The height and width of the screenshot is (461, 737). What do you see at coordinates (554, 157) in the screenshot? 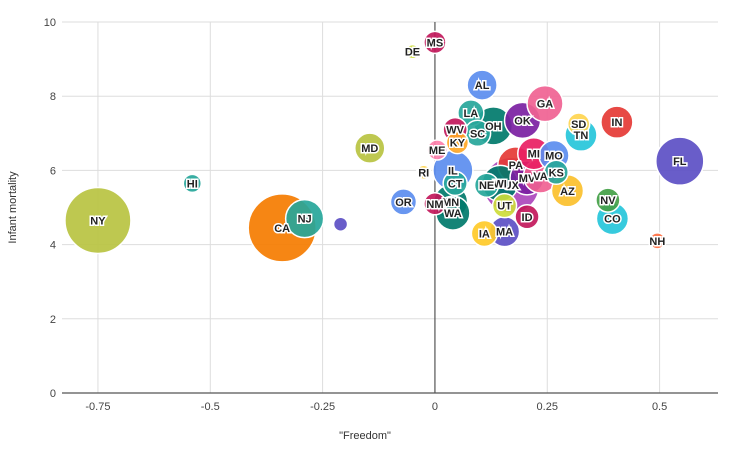
I see `bubble-label: MO` at bounding box center [554, 157].